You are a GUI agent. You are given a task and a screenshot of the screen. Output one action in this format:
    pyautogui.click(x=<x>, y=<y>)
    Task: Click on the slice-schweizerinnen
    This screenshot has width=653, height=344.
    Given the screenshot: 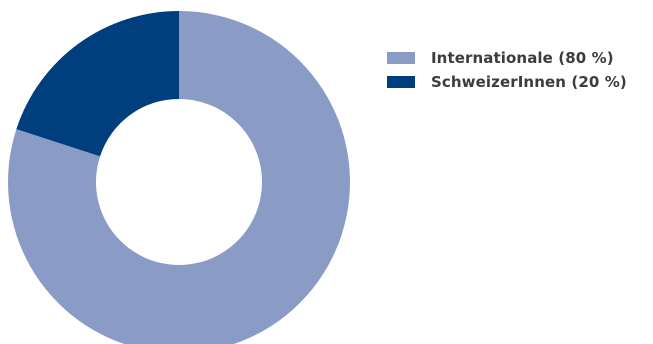 What is the action you would take?
    pyautogui.click(x=97, y=84)
    